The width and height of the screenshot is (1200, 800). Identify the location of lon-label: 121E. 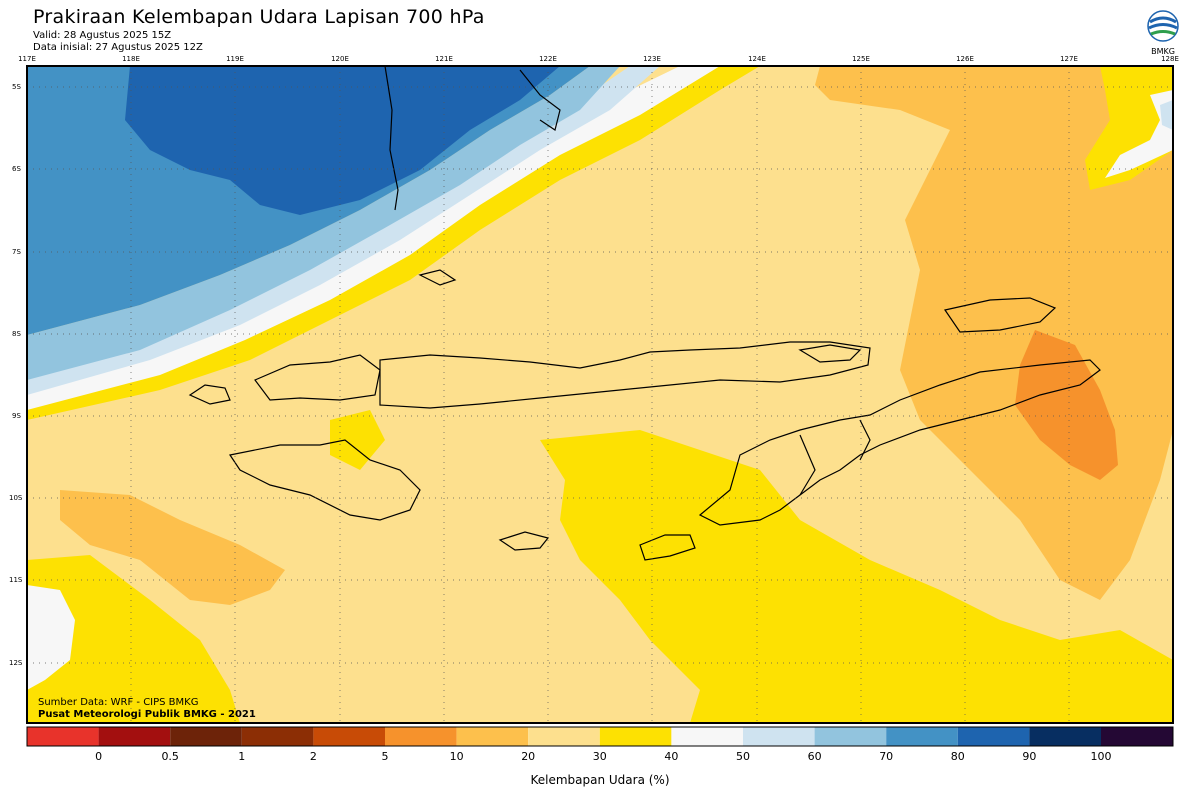
(444, 59).